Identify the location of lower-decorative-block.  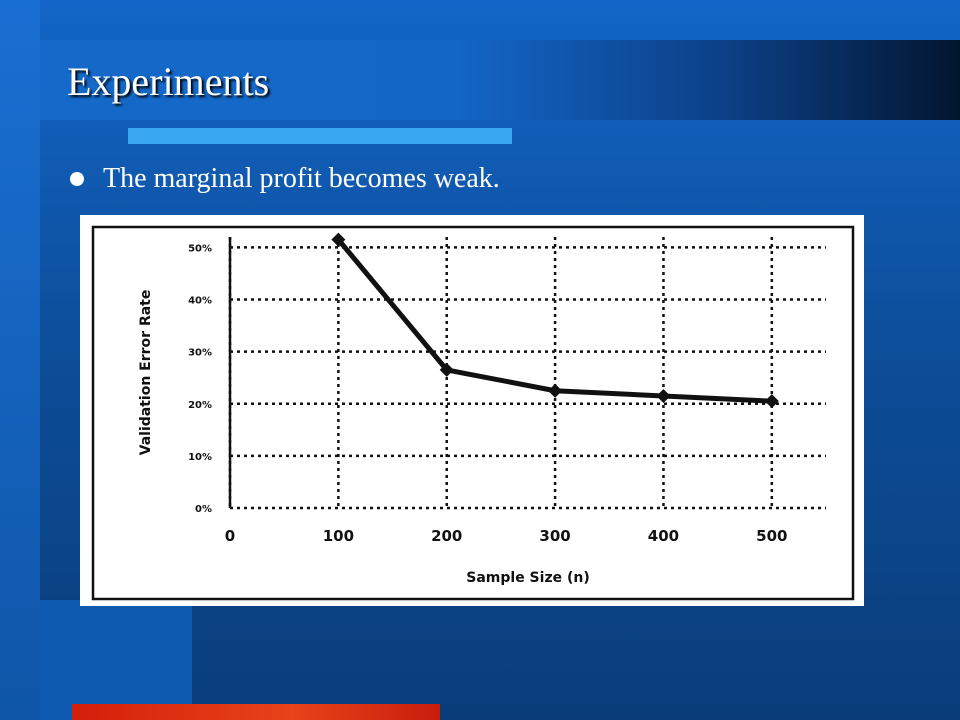
(116, 660).